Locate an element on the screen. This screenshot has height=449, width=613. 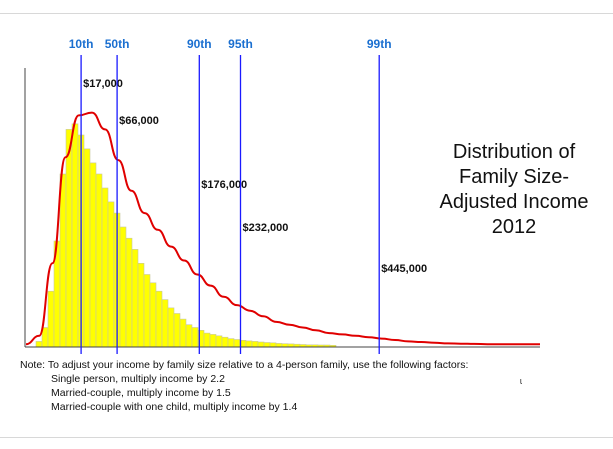
title-line-2: Family Size- is located at coordinates (513, 177).